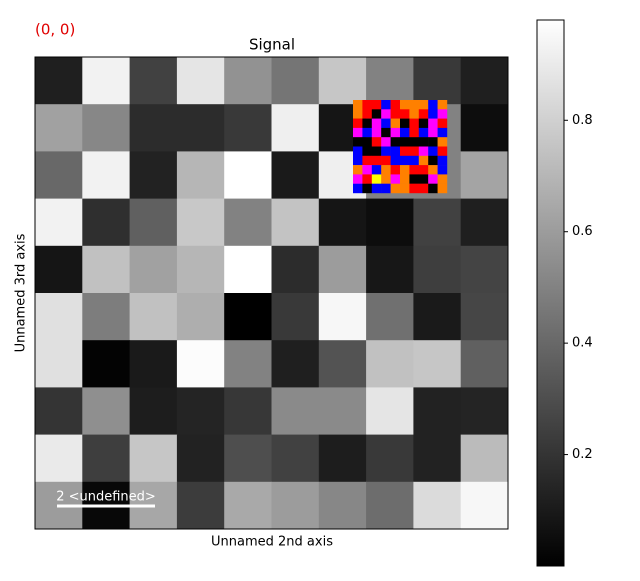 The image size is (640, 581). I want to click on colorbar-tick-label: 0.6, so click(582, 231).